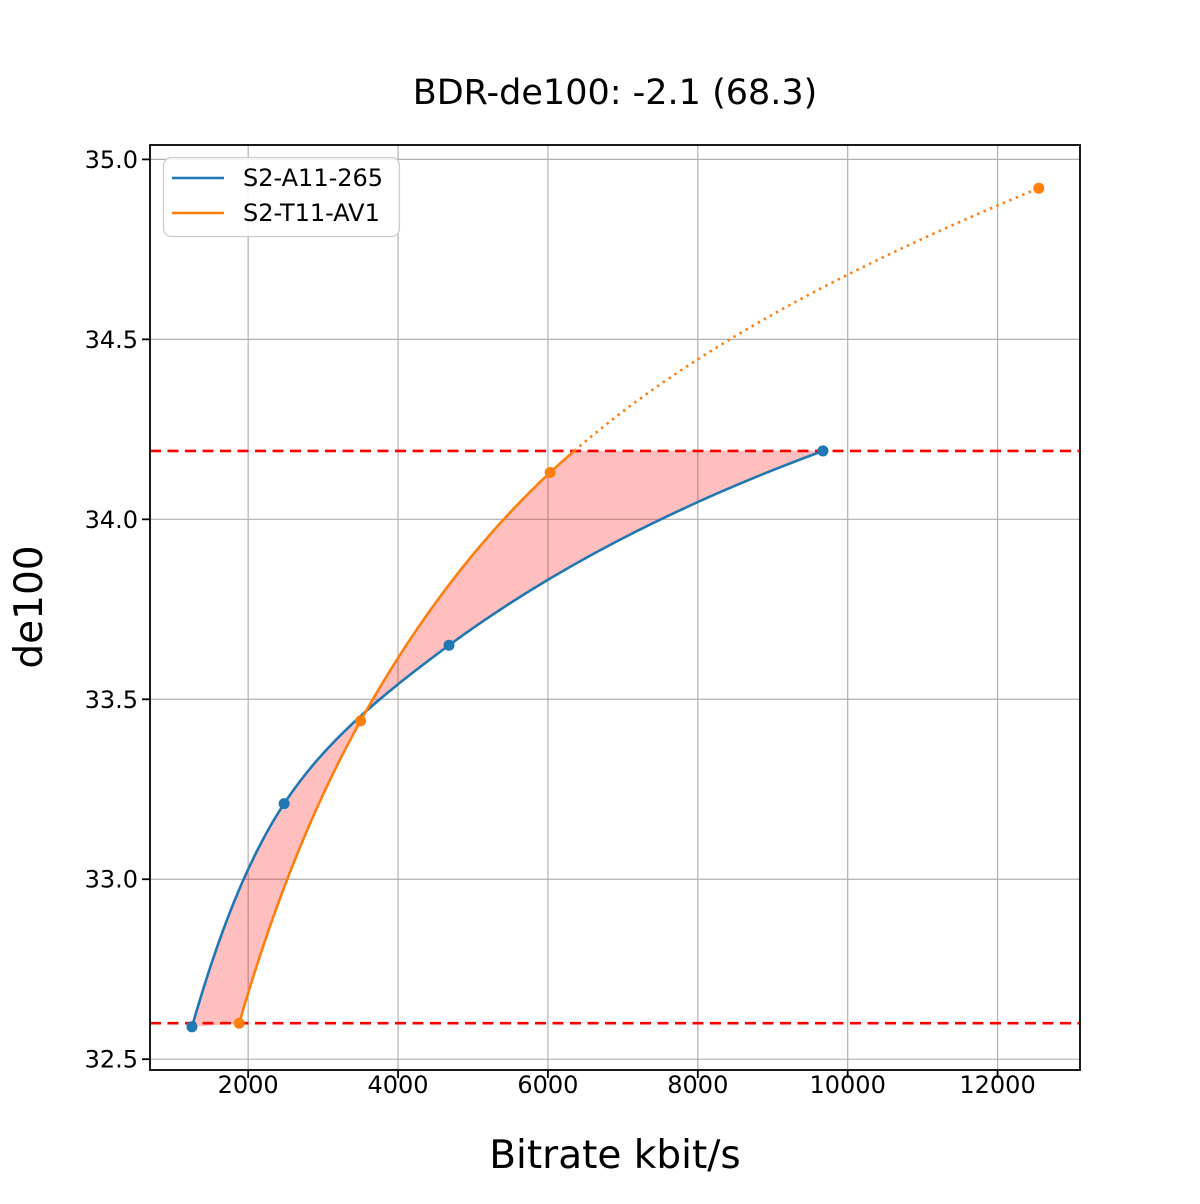 The image size is (1200, 1204). What do you see at coordinates (281, 197) in the screenshot?
I see `legend: S2-A11-265 S2-T11-AV1` at bounding box center [281, 197].